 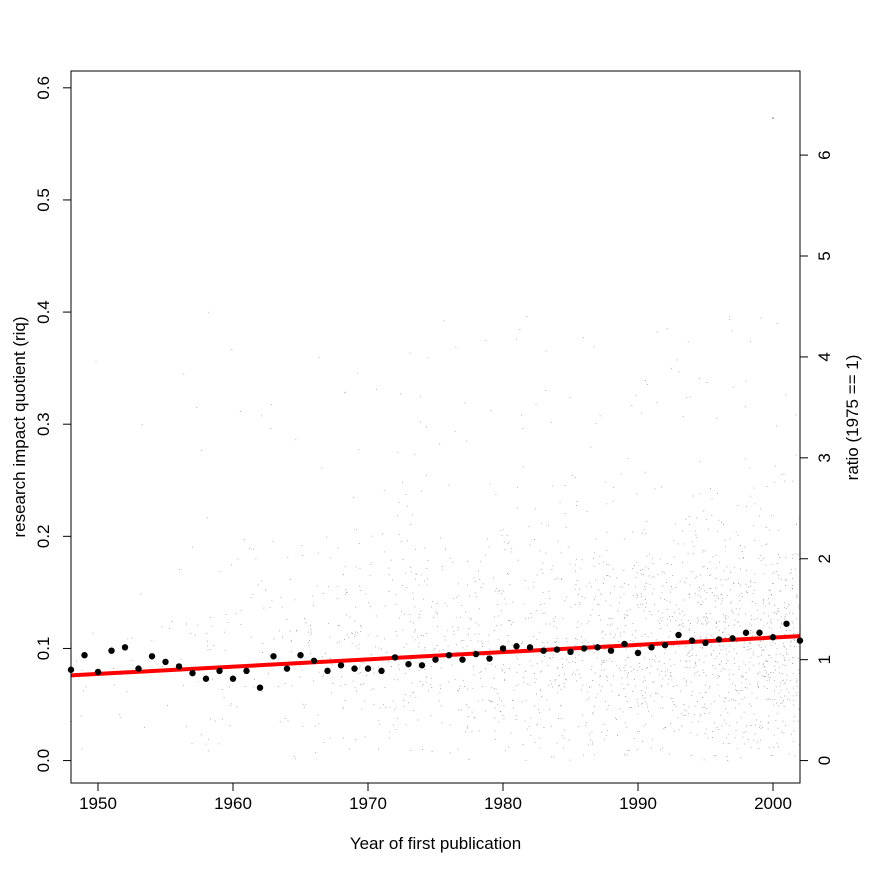 I want to click on x-tick-label: 1970, so click(x=368, y=803).